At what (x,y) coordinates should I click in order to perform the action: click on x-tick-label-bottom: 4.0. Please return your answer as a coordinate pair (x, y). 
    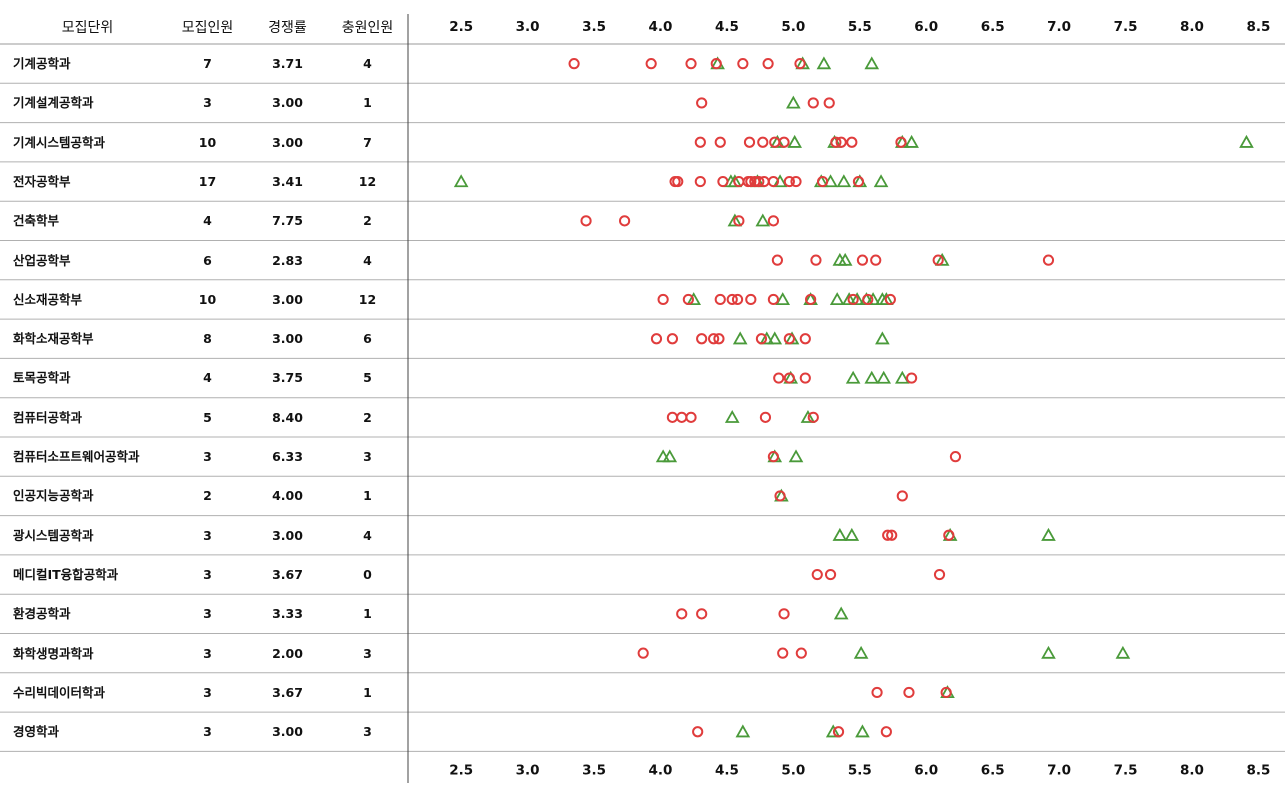
    Looking at the image, I should click on (661, 770).